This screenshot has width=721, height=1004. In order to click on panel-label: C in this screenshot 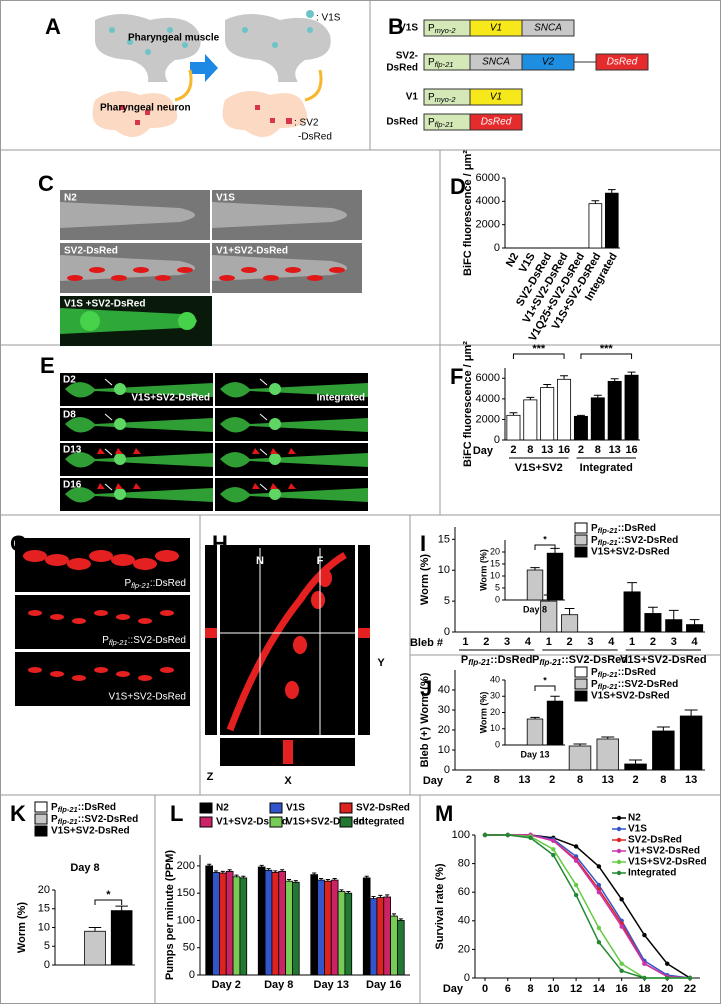, I will do `click(46, 183)`.